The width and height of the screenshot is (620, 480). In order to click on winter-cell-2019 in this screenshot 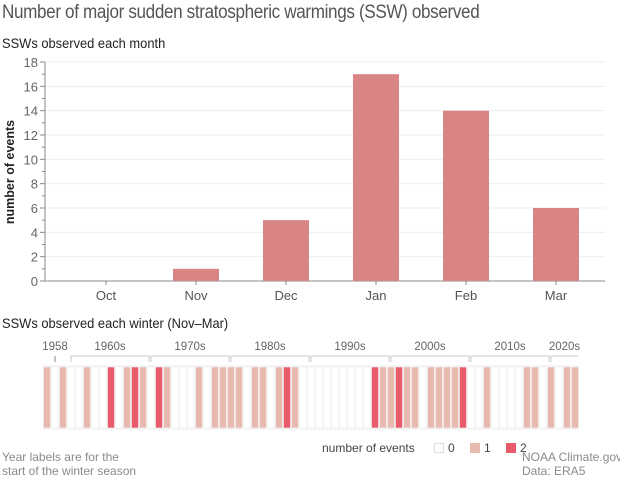, I will do `click(543, 397)`.